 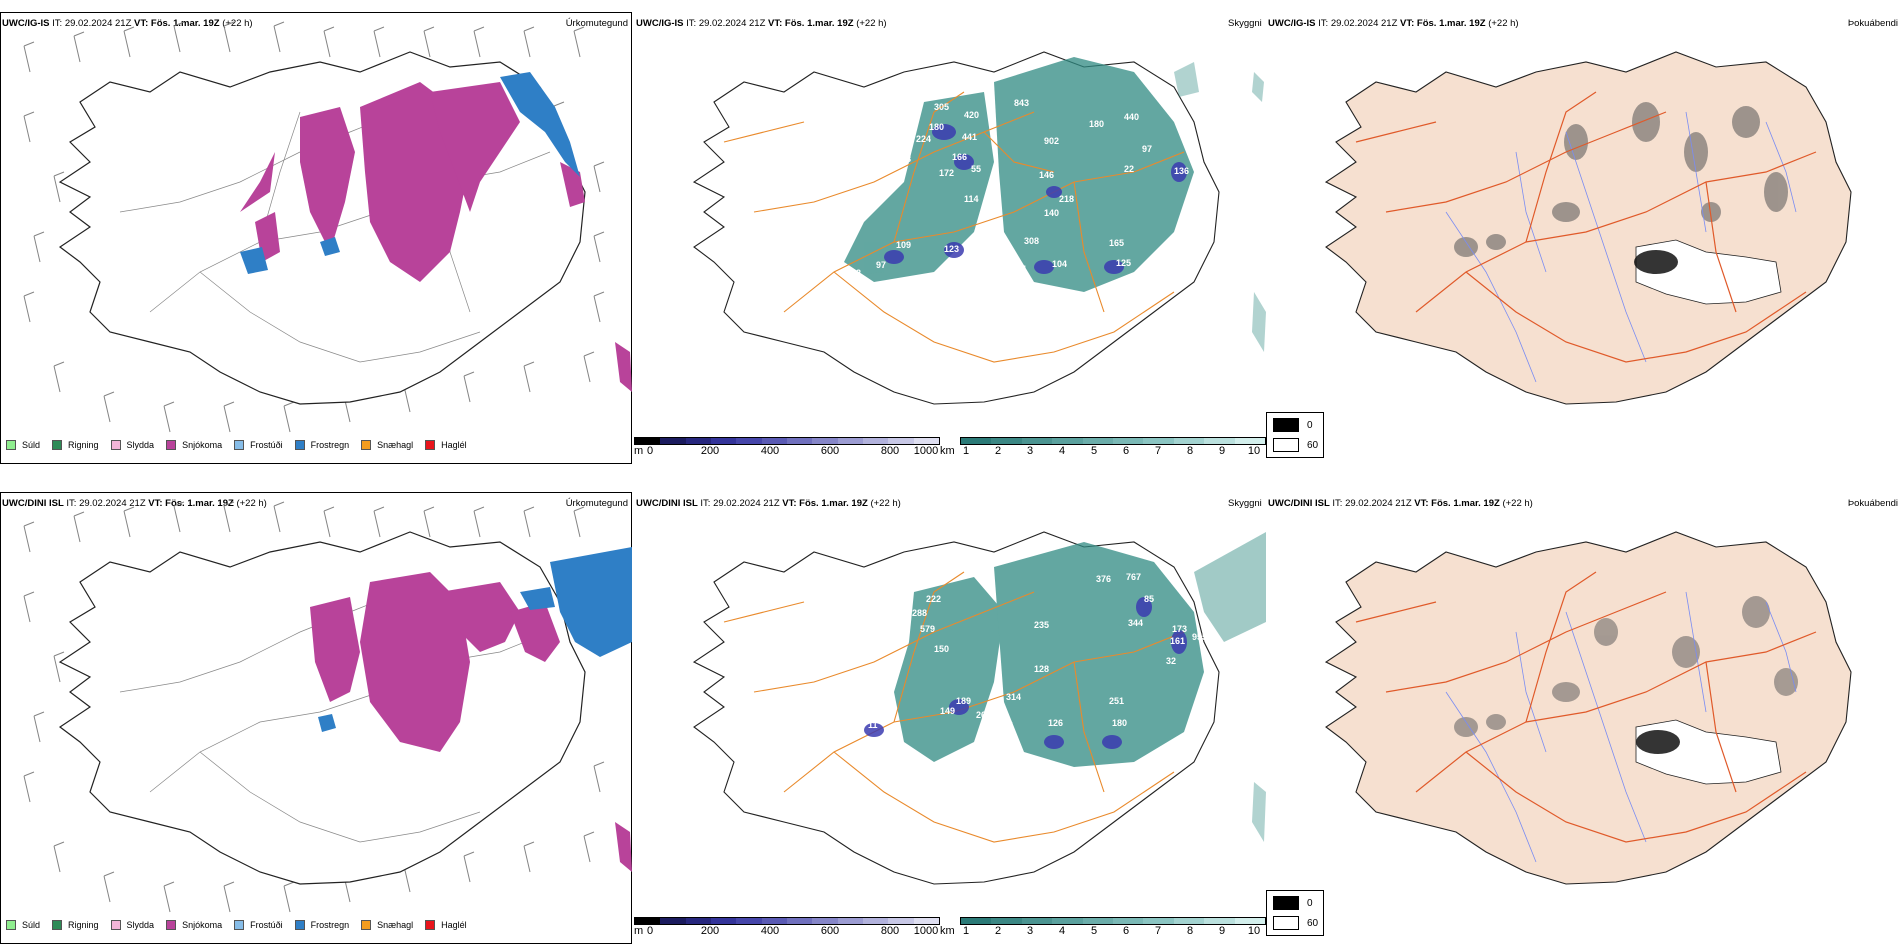 I want to click on peak-label: 579, so click(x=927, y=629).